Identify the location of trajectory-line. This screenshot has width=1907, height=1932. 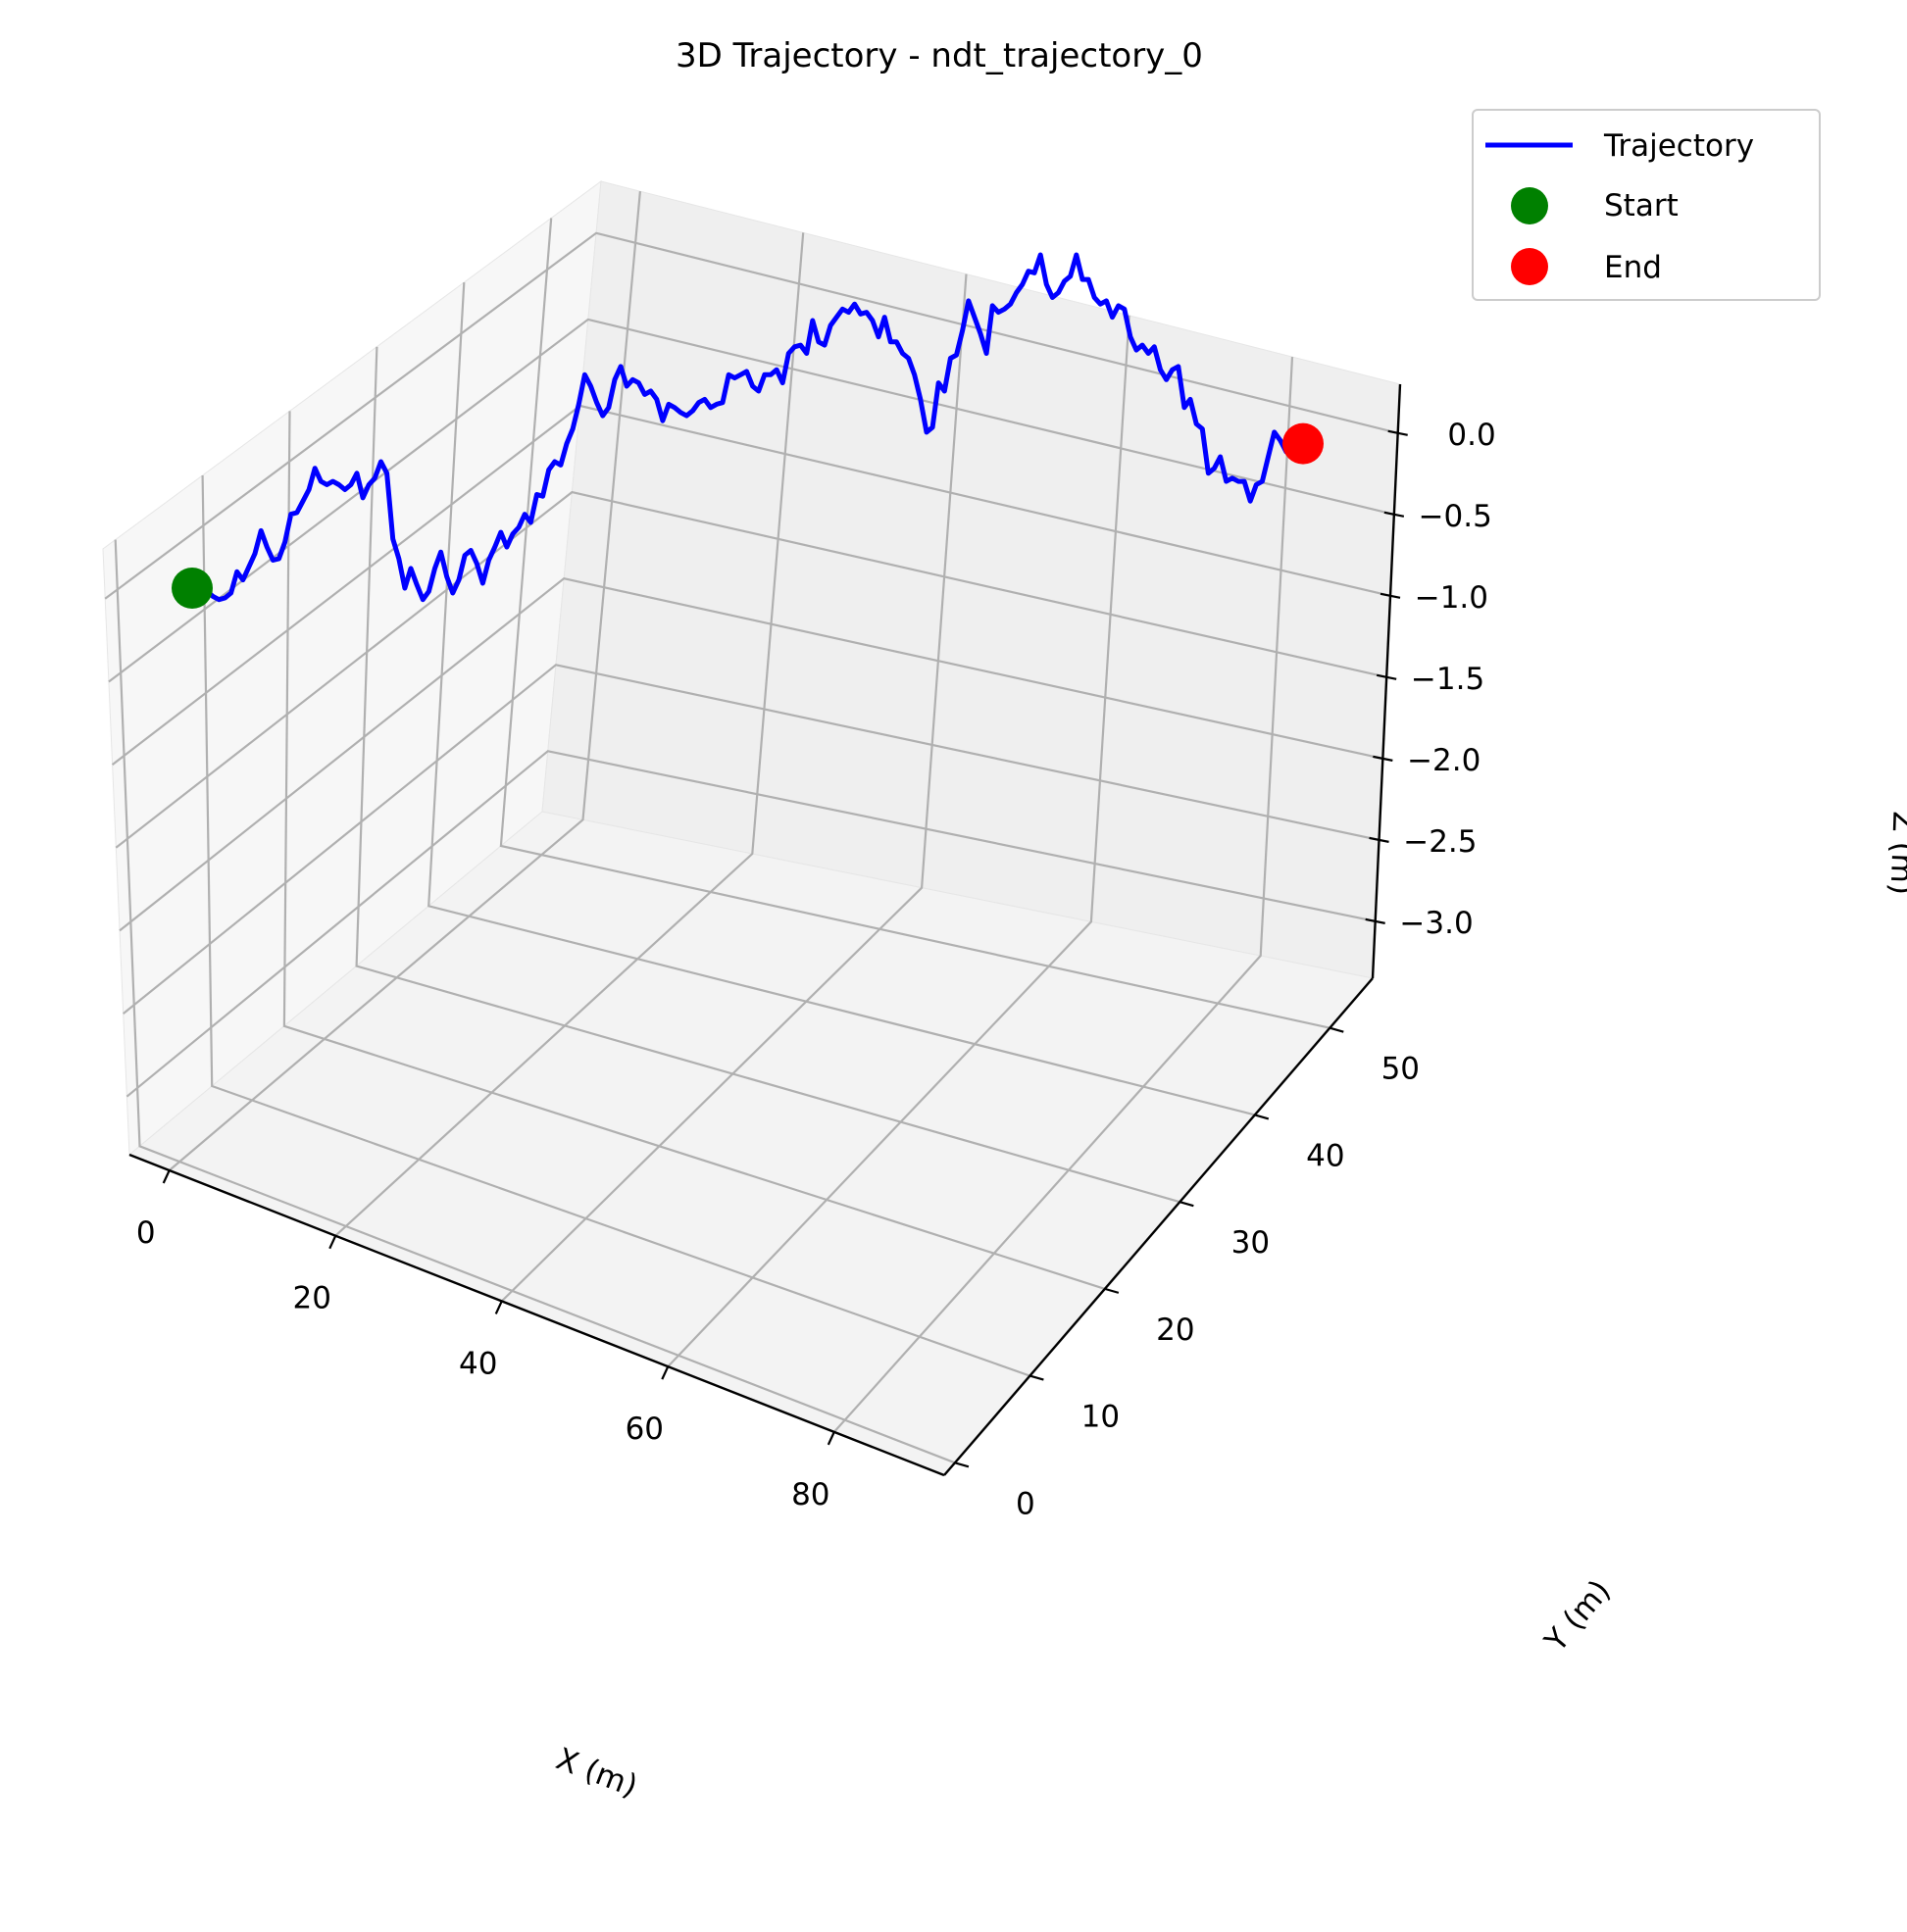
(747, 427).